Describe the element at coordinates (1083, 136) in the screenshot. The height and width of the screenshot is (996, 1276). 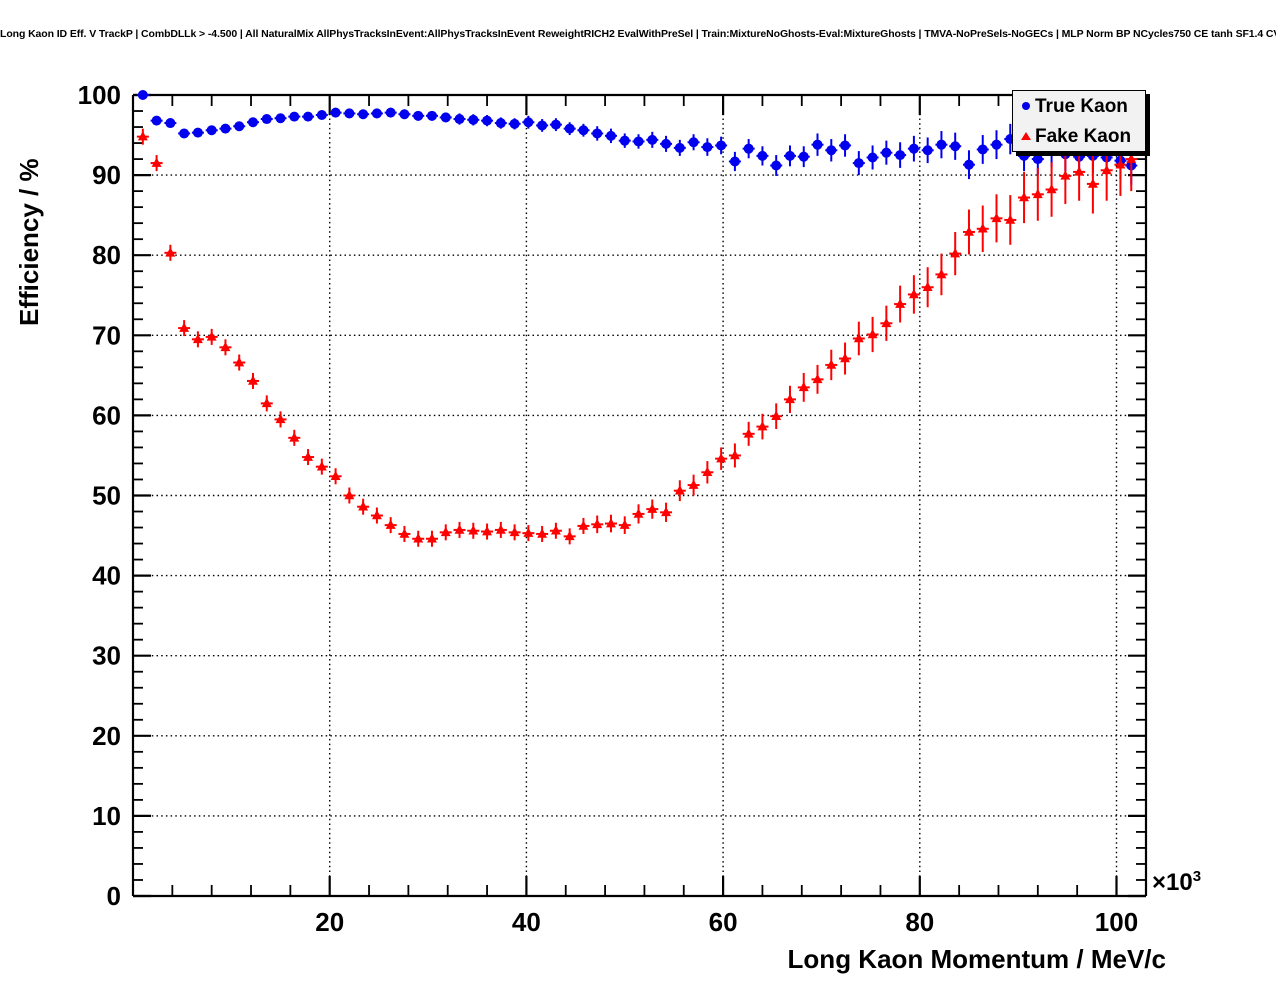
I see `legend-label-fake-kaon: Fake Kaon` at that location.